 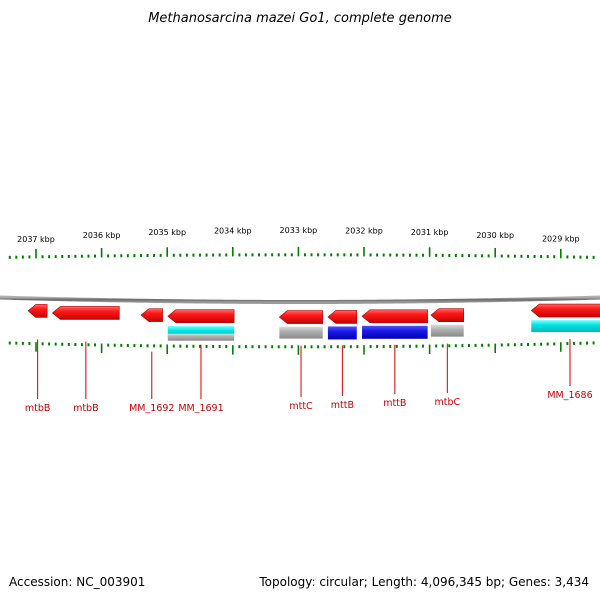 What do you see at coordinates (77, 582) in the screenshot?
I see `accession-text: Accession: NC_003901` at bounding box center [77, 582].